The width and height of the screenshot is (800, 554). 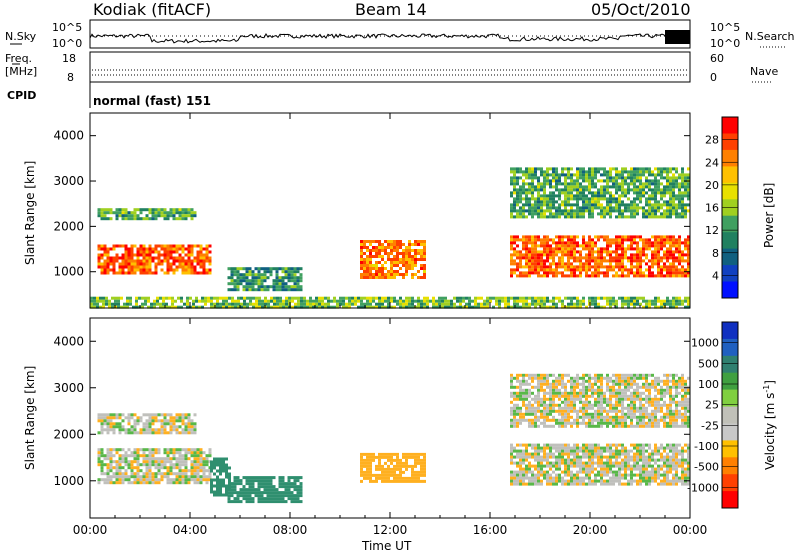 I want to click on nave-tick-top: 60, so click(x=717, y=58).